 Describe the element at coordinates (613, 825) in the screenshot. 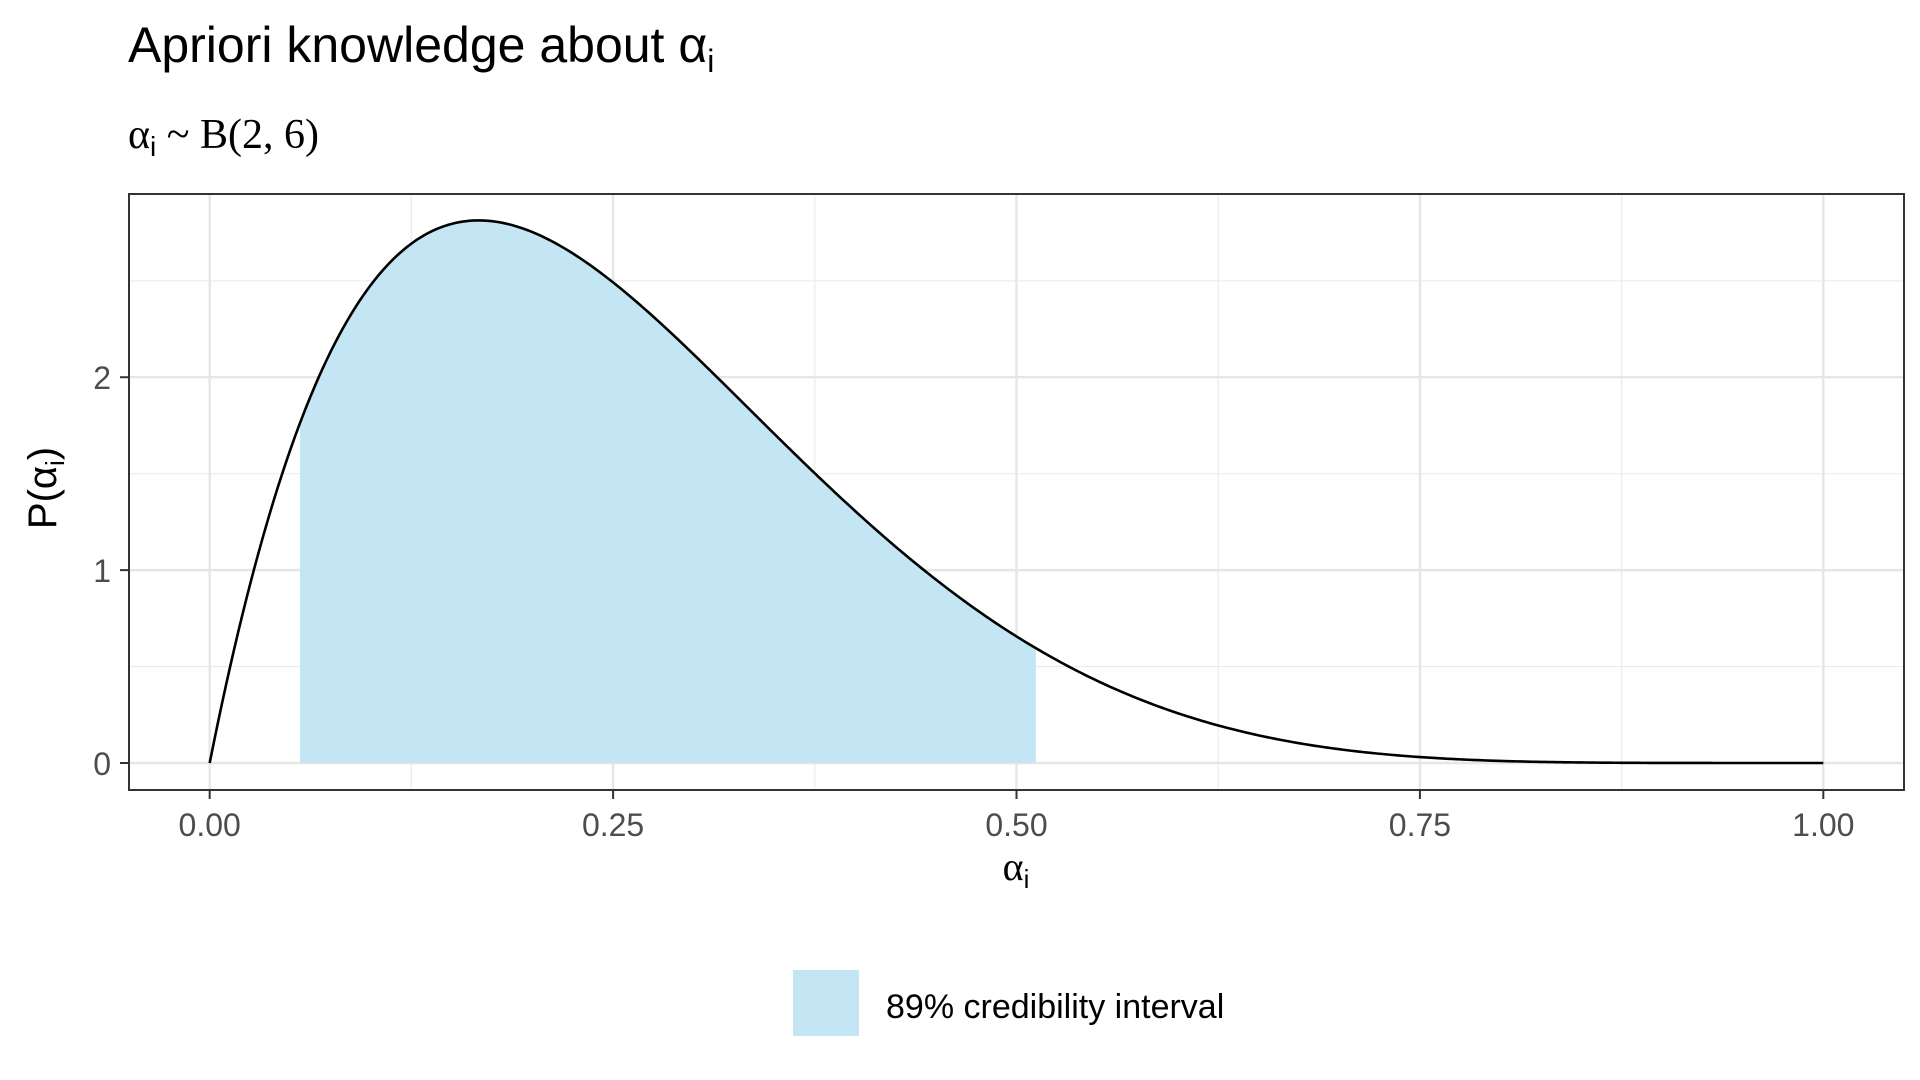

I see `x-tick-label: 0.25` at that location.